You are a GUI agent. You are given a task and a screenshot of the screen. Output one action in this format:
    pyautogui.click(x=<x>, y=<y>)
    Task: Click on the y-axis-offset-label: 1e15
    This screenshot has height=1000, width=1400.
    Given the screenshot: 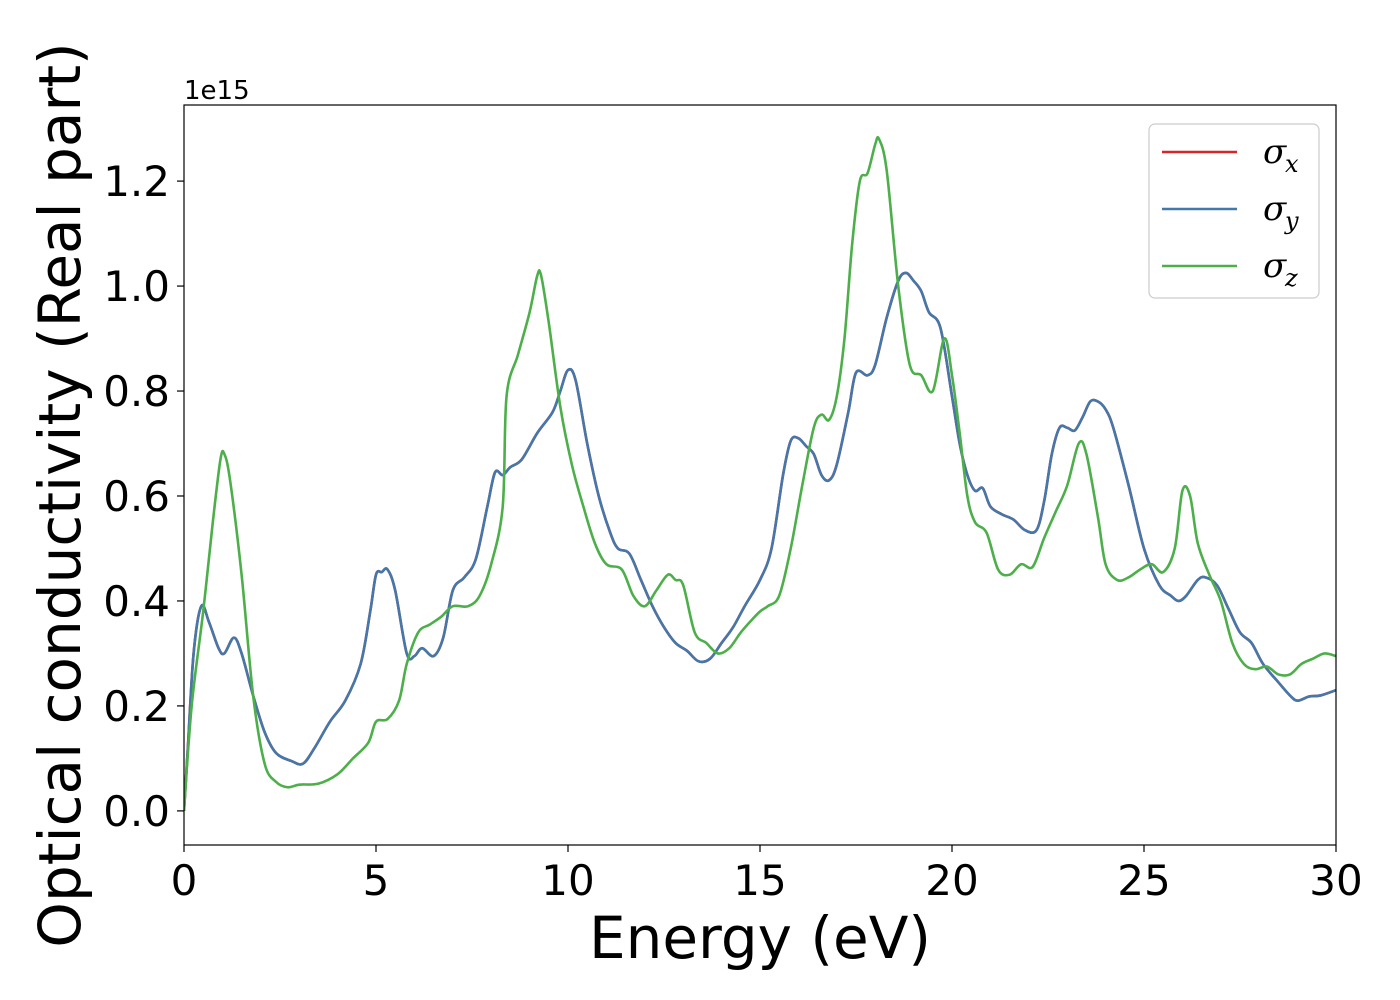 What is the action you would take?
    pyautogui.click(x=217, y=91)
    